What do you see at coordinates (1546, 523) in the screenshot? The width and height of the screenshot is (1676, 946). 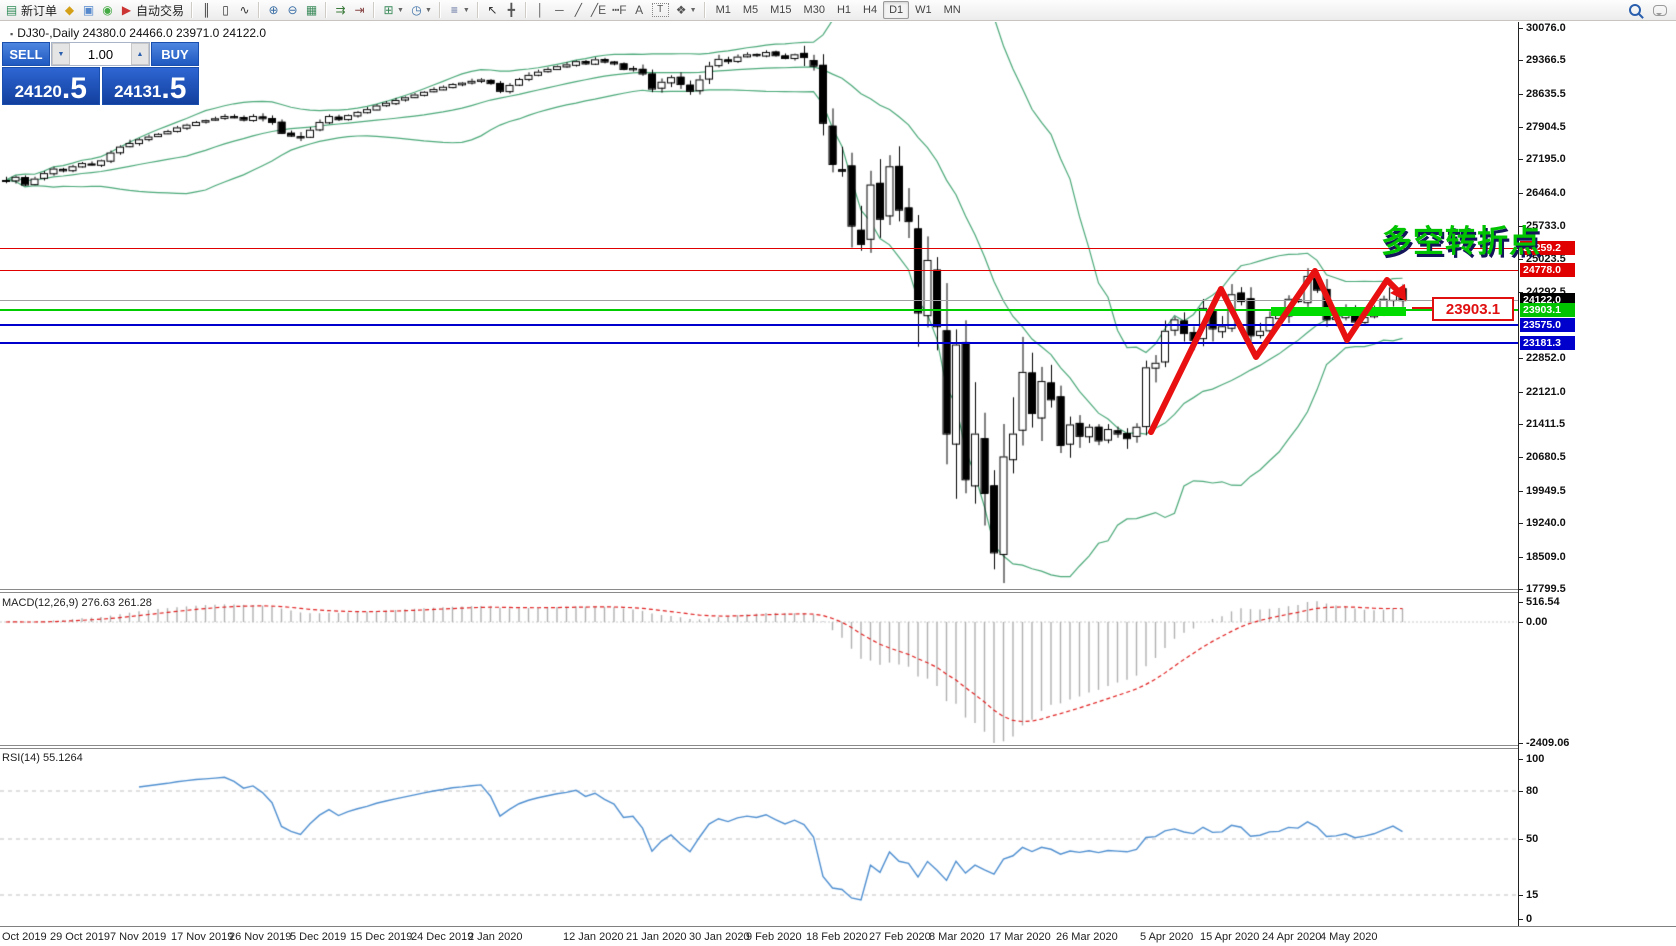 I see `price-tick-19240.0: 19240.0` at bounding box center [1546, 523].